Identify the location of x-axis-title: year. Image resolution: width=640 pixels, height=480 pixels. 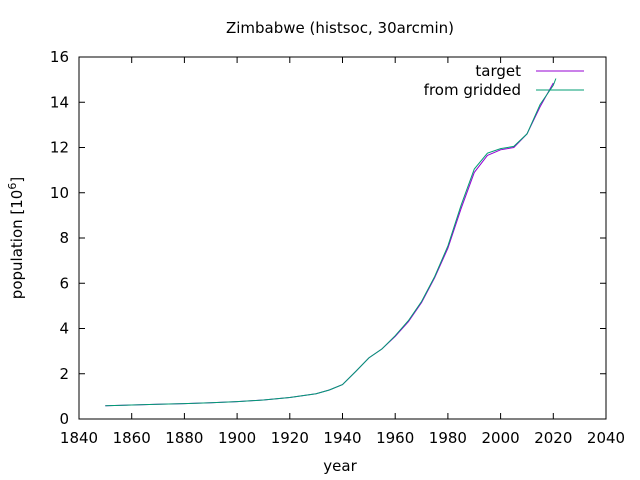
(340, 466).